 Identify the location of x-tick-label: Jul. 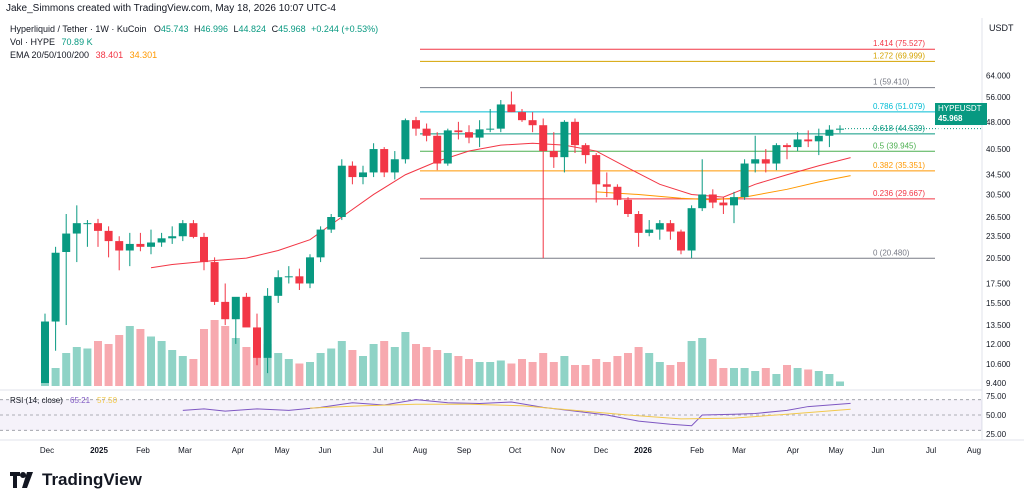
(378, 450).